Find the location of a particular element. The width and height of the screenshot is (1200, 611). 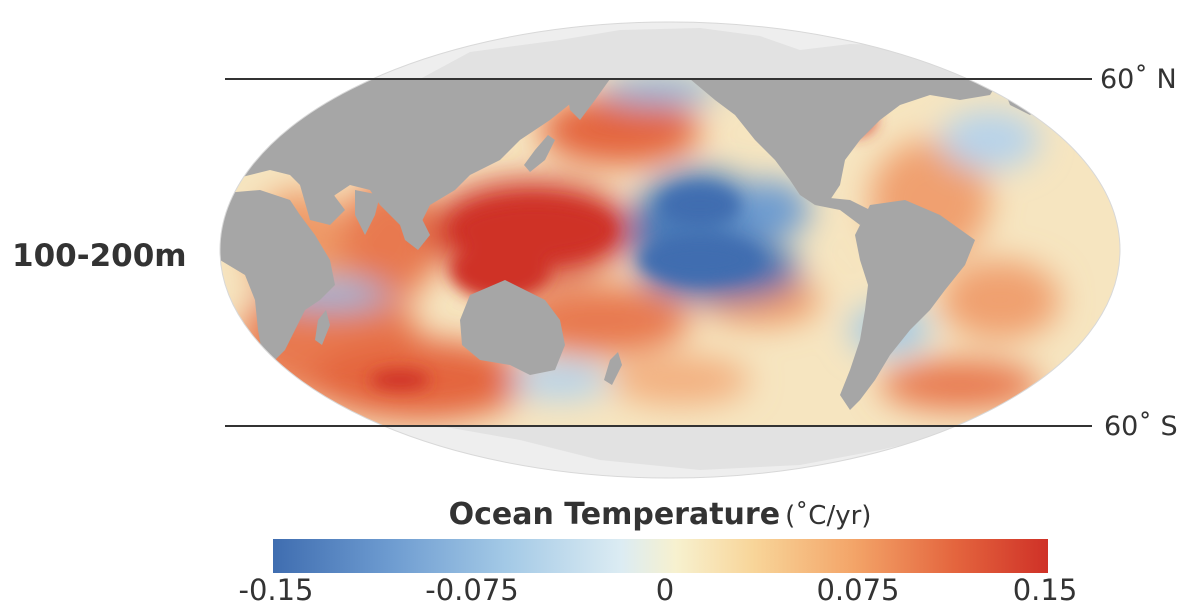

kamchatka is located at coordinates (587, 99).